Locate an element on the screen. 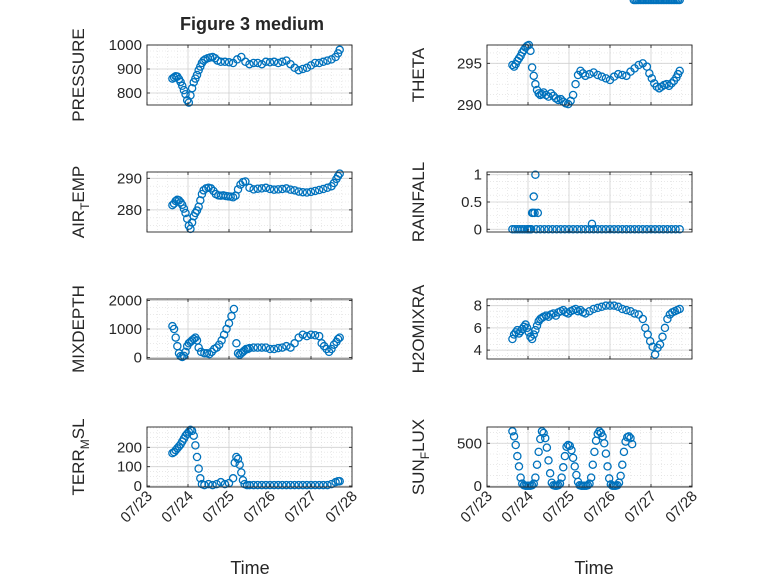 This screenshot has width=778, height=583. mixdepth-y-ticks: 0 1000 2000 is located at coordinates (230, 329).